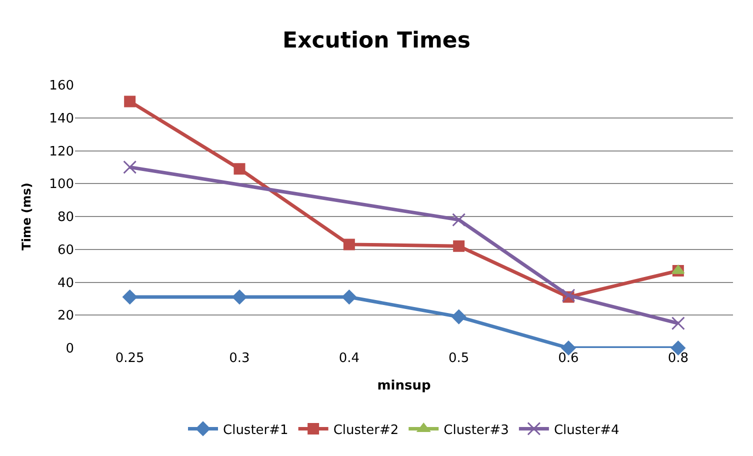  What do you see at coordinates (65, 283) in the screenshot?
I see `y-tick-label: 40` at bounding box center [65, 283].